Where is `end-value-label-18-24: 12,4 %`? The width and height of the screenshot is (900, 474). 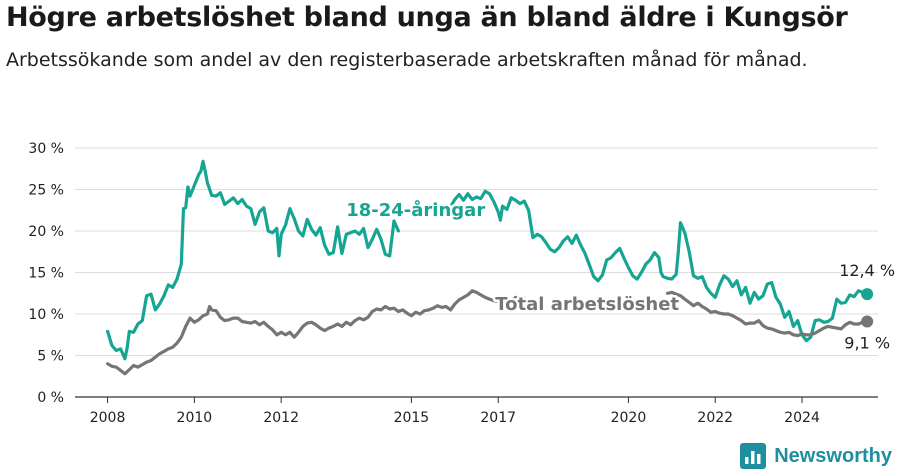
end-value-label-18-24: 12,4 % is located at coordinates (867, 270).